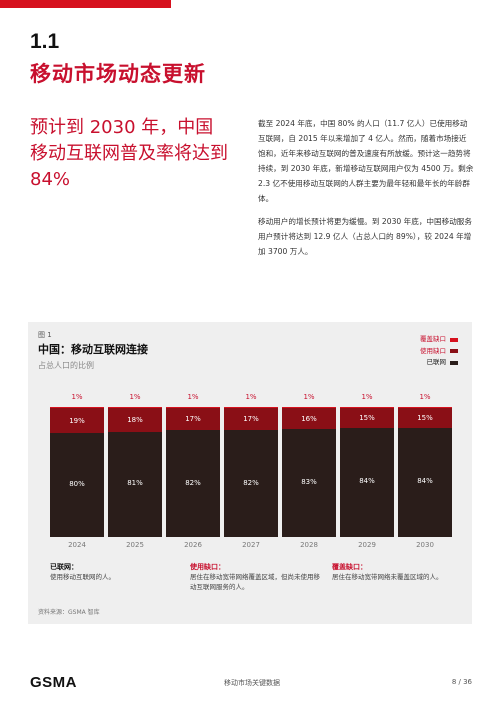 The width and height of the screenshot is (500, 707). Describe the element at coordinates (367, 545) in the screenshot. I see `x-tick-label: 2029` at that location.